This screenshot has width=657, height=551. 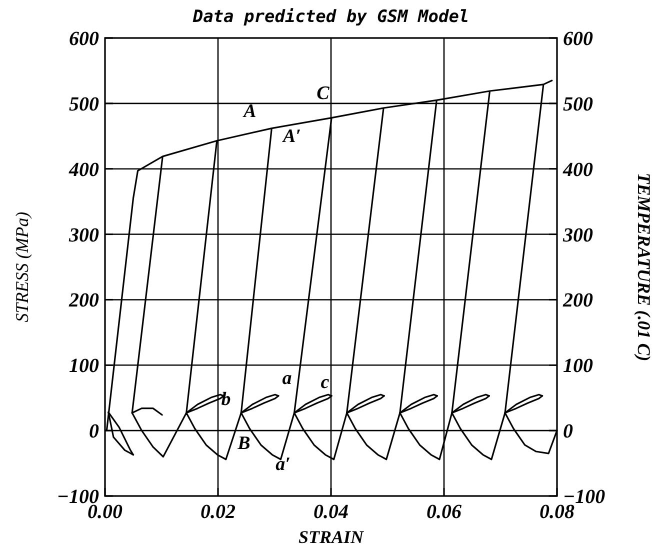 What do you see at coordinates (577, 235) in the screenshot?
I see `y2-tick-label: 300` at bounding box center [577, 235].